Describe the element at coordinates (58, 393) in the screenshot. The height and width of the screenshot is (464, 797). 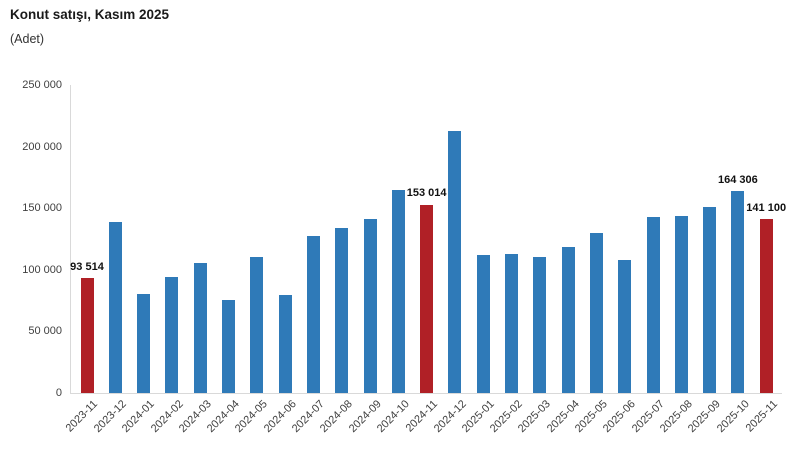
I see `y-tick-label: 0` at that location.